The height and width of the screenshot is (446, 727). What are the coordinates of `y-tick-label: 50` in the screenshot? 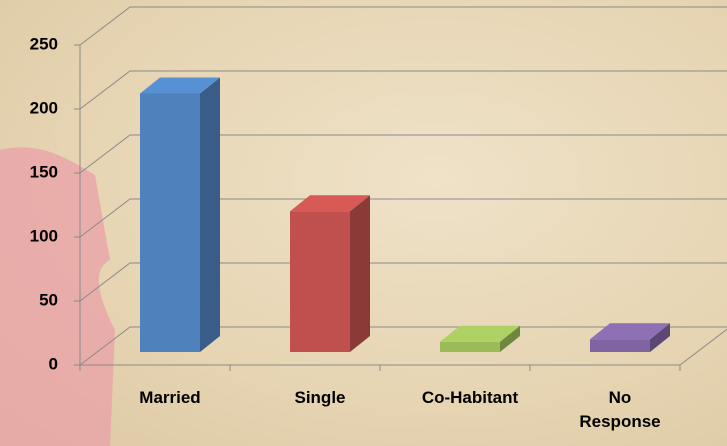 It's located at (48, 299).